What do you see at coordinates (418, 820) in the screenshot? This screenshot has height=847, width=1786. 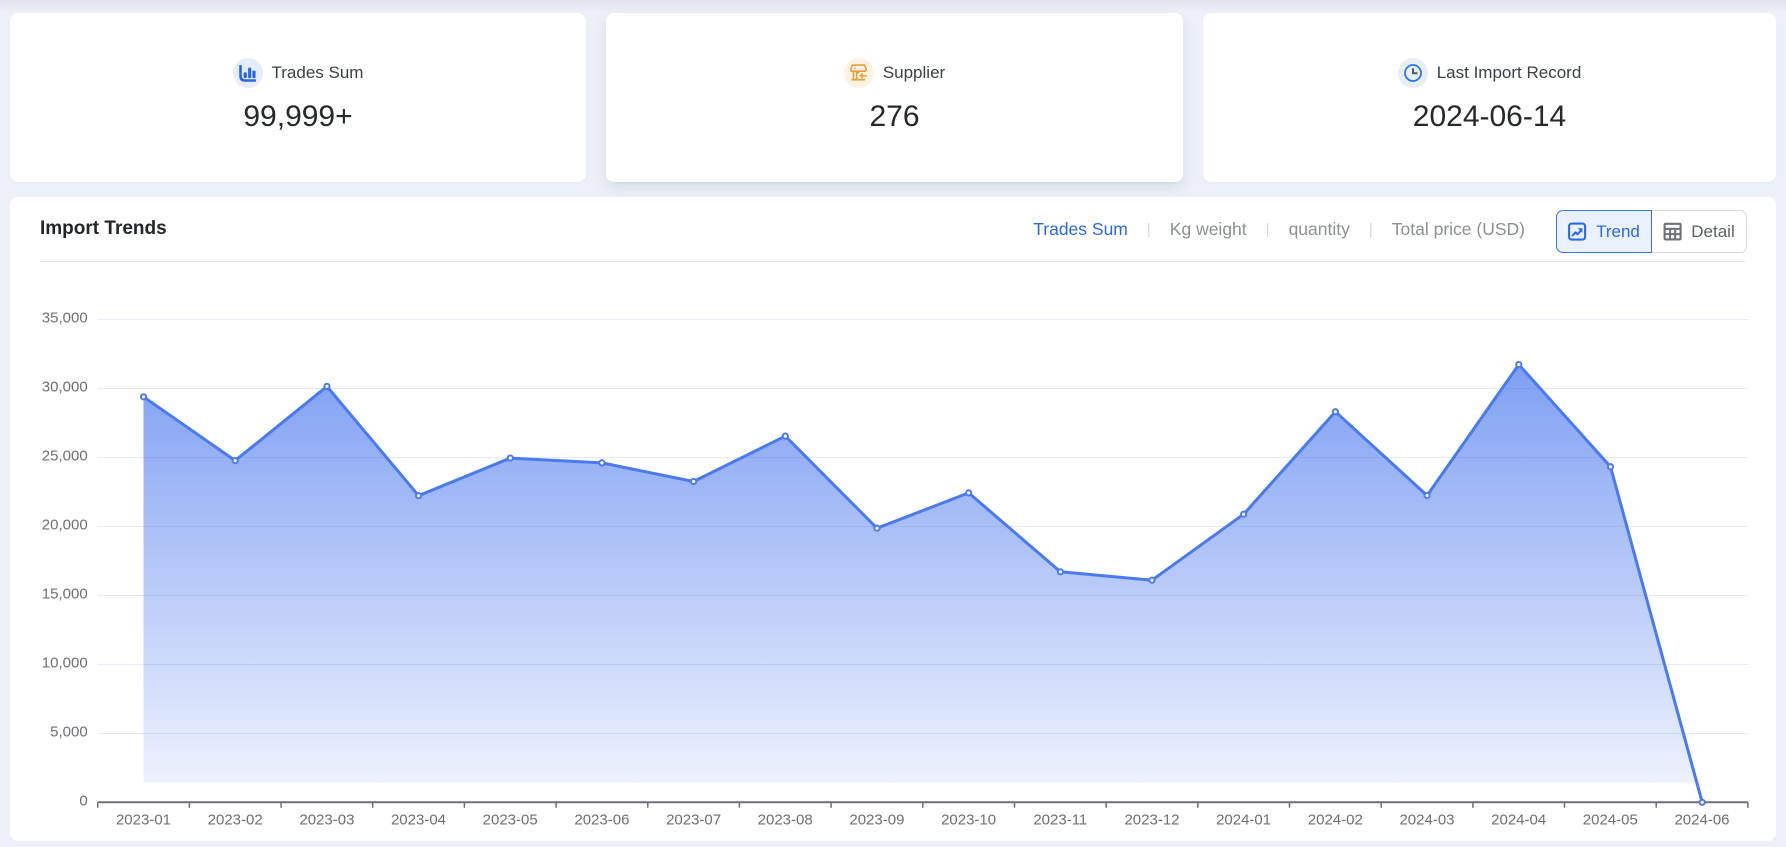 I see `svg-text: 2023-04` at bounding box center [418, 820].